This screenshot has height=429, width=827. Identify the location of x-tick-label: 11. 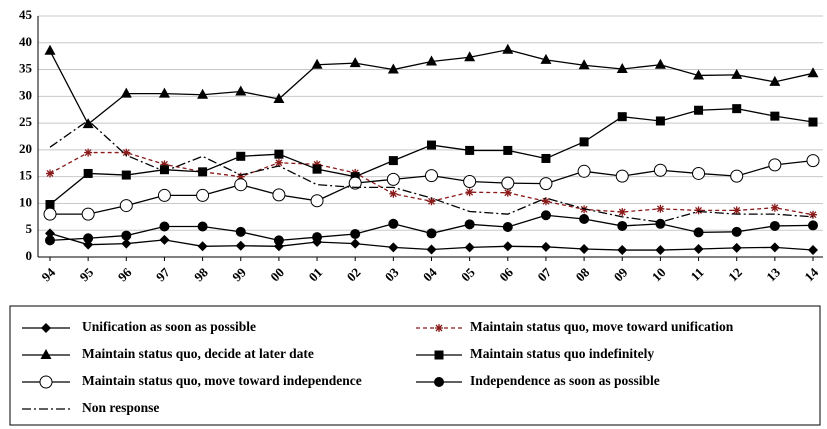
(696, 274).